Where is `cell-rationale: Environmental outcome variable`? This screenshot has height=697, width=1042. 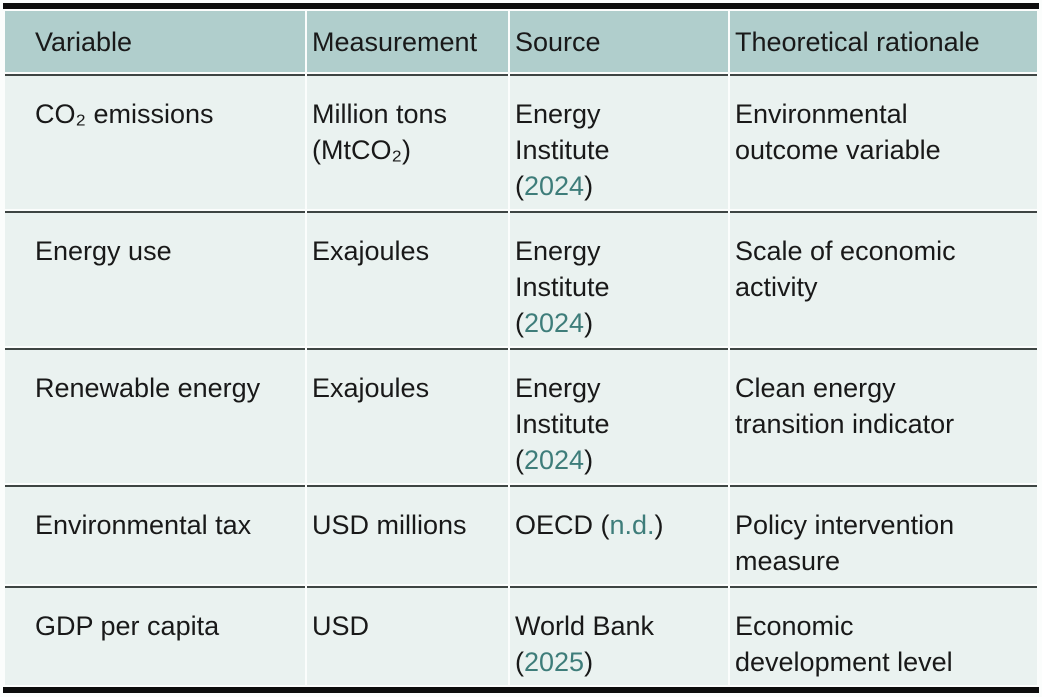 cell-rationale: Environmental outcome variable is located at coordinates (883, 141).